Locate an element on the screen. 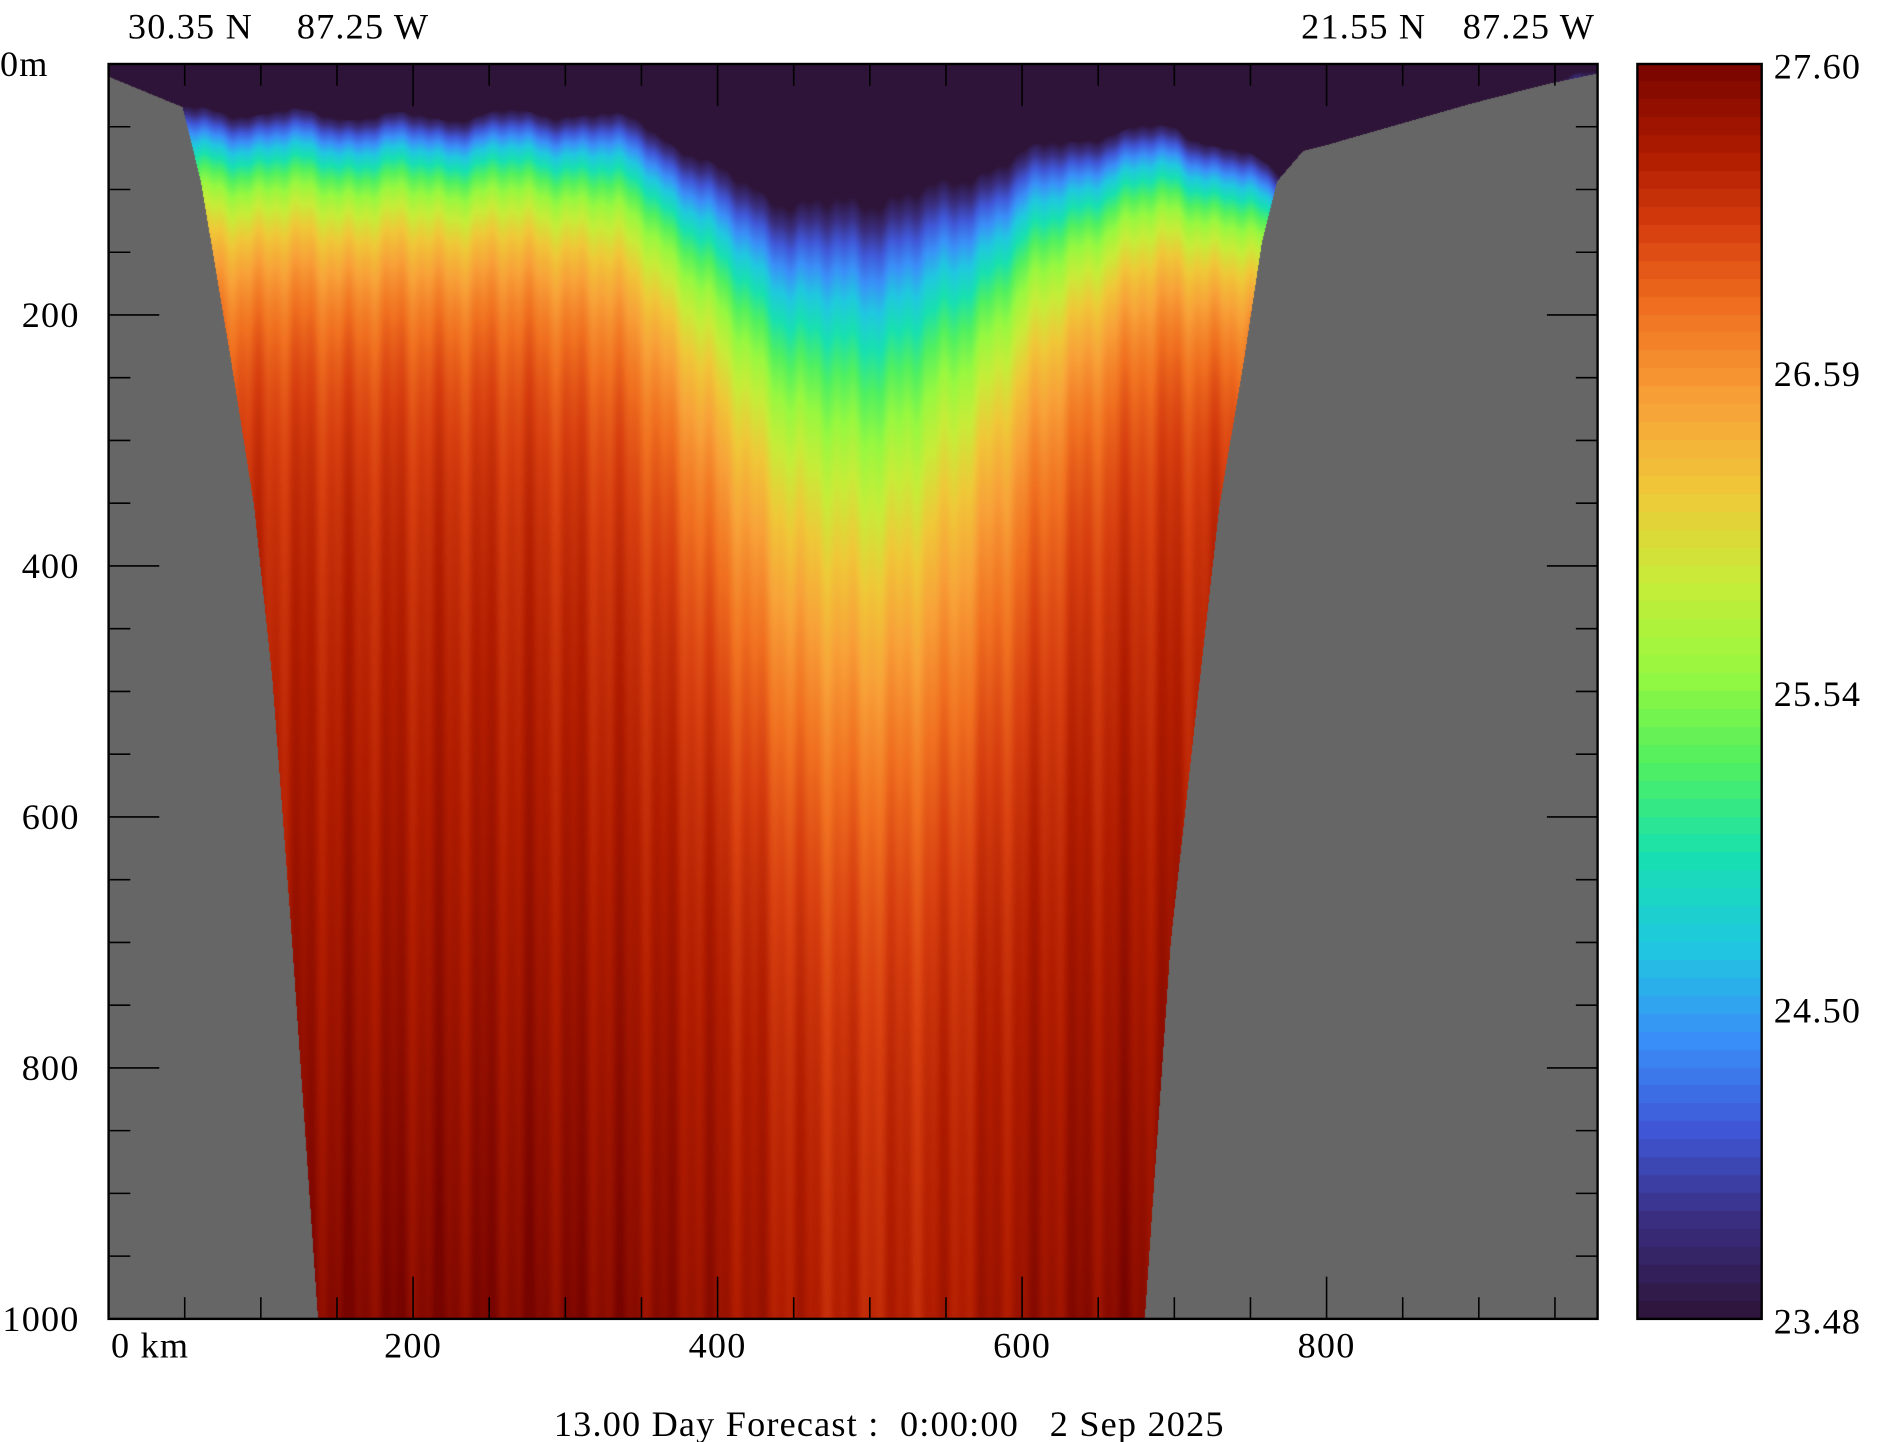 The image size is (1892, 1442). x-tick-label: 0 km is located at coordinates (150, 1345).